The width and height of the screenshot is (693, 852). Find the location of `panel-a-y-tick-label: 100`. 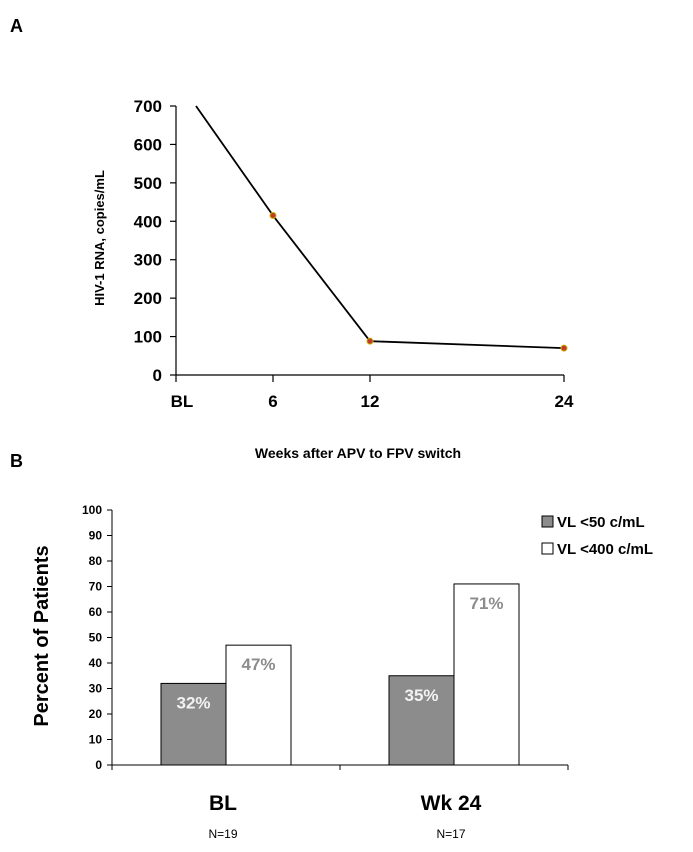

panel-a-y-tick-label: 100 is located at coordinates (148, 337).